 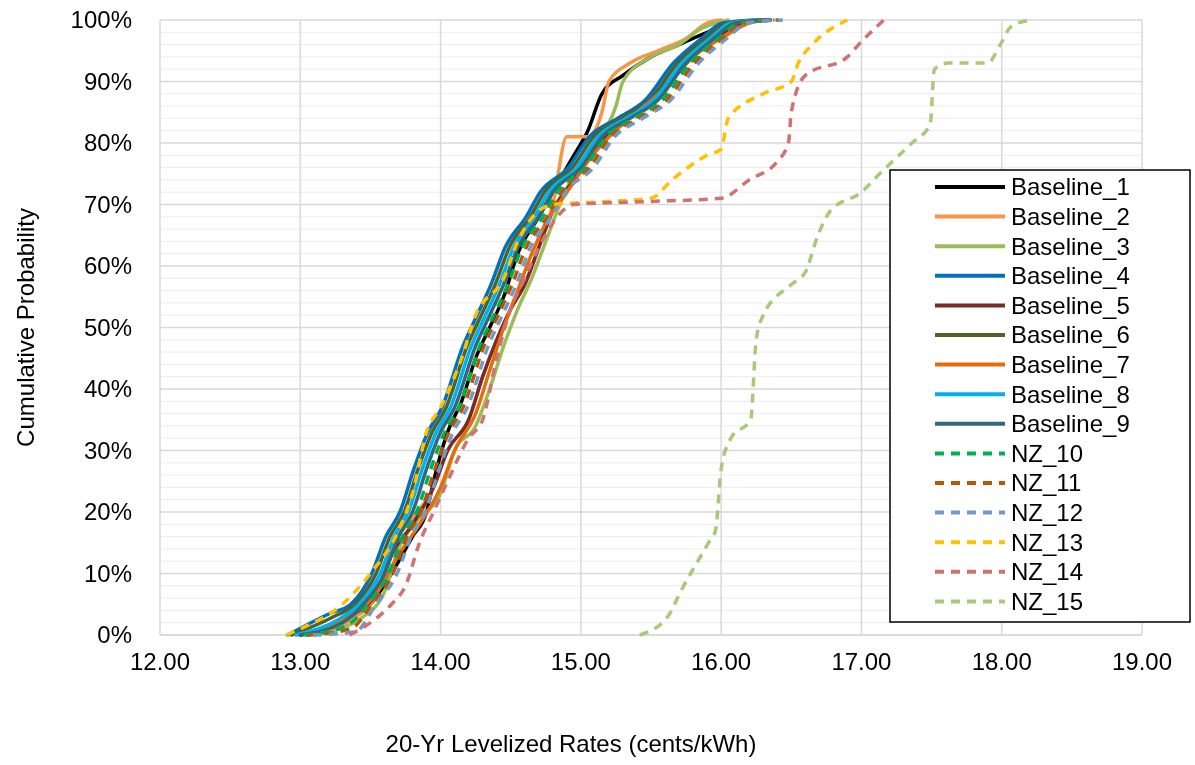 I want to click on x-tick-label: 12.00, so click(x=160, y=661).